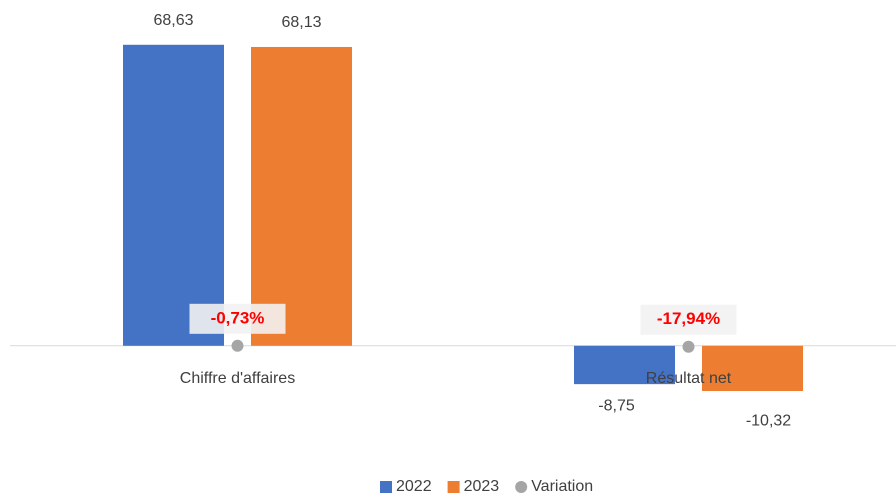 This screenshot has width=896, height=495. Describe the element at coordinates (173, 20) in the screenshot. I see `data-label: 68,63` at that location.